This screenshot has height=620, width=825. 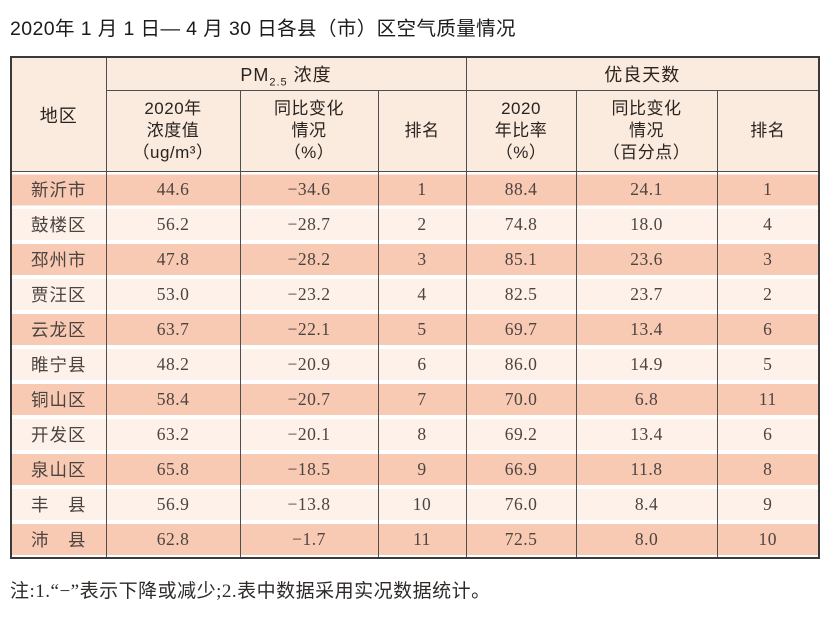 I want to click on good-change-cell: 6.8, so click(x=646, y=399).